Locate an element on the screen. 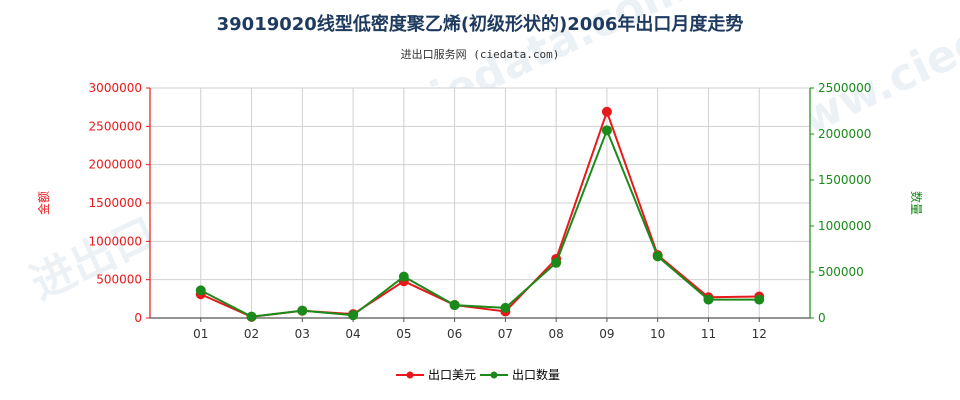 The image size is (960, 400). chart-subtitle: 进出口服务网 (ciedata.com) is located at coordinates (480, 54).